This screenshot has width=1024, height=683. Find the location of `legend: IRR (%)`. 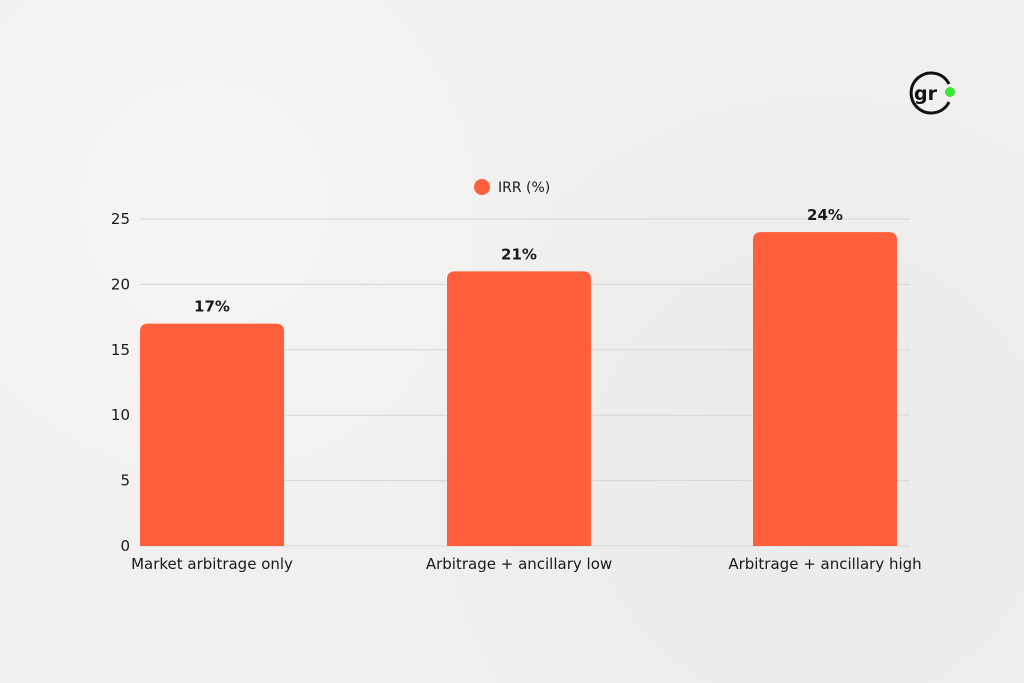

legend: IRR (%) is located at coordinates (512, 187).